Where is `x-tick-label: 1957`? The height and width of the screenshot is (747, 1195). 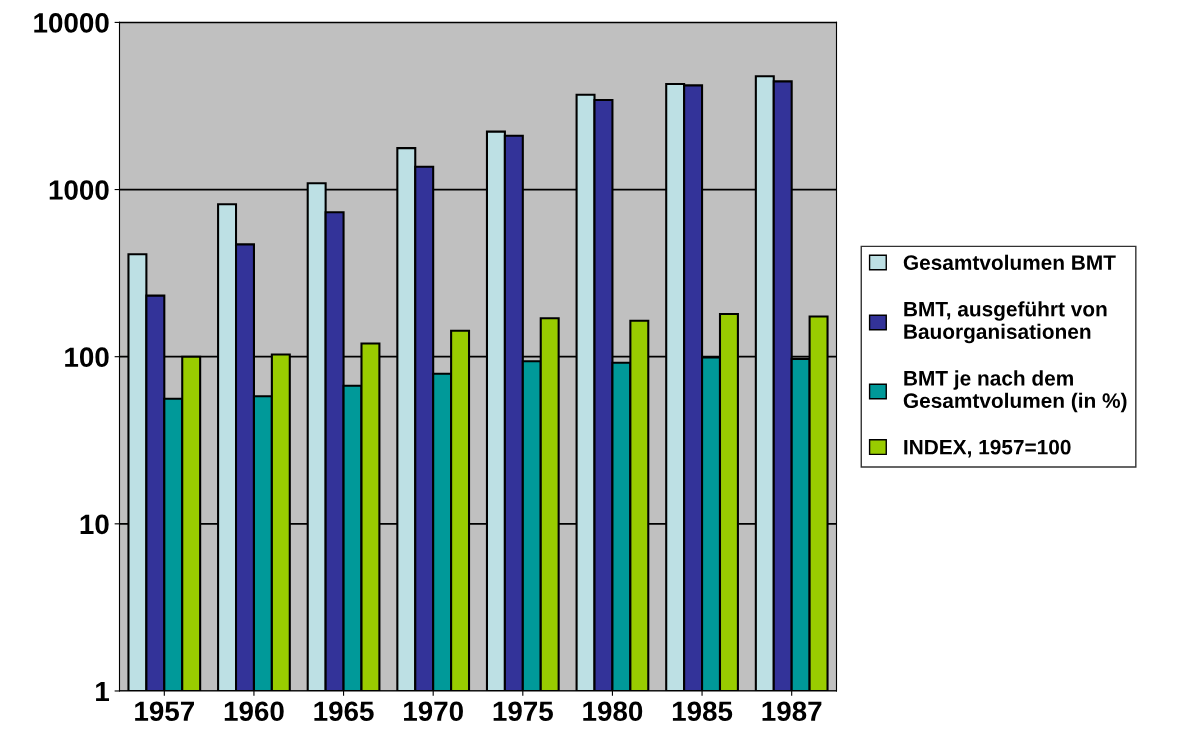 x-tick-label: 1957 is located at coordinates (164, 711).